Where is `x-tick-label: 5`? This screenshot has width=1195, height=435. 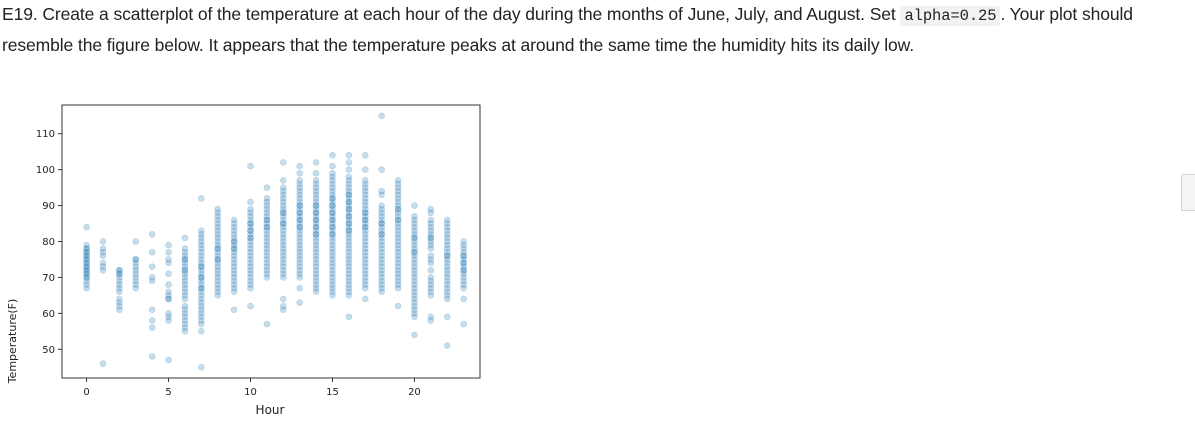 x-tick-label: 5 is located at coordinates (168, 392).